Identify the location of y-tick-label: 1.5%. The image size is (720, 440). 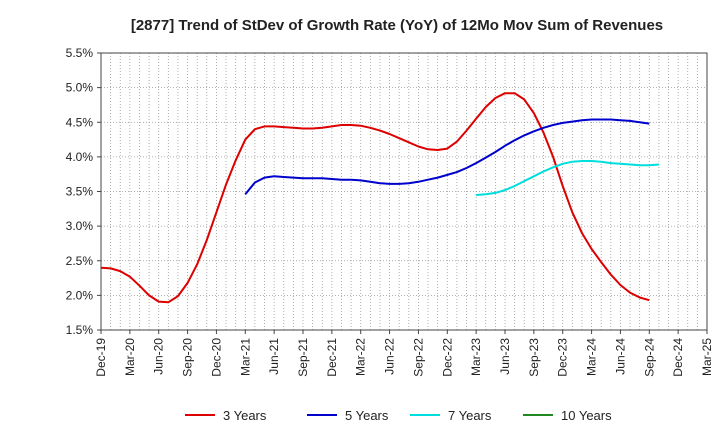
(80, 330).